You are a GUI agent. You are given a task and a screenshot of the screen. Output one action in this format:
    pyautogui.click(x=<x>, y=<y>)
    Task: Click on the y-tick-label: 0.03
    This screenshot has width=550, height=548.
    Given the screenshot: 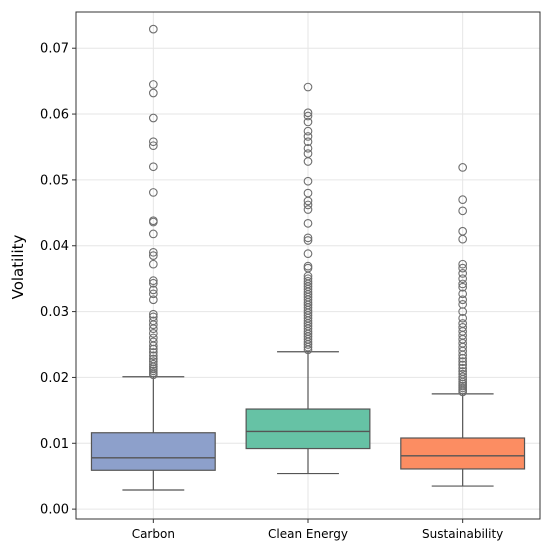 What is the action you would take?
    pyautogui.click(x=54, y=312)
    